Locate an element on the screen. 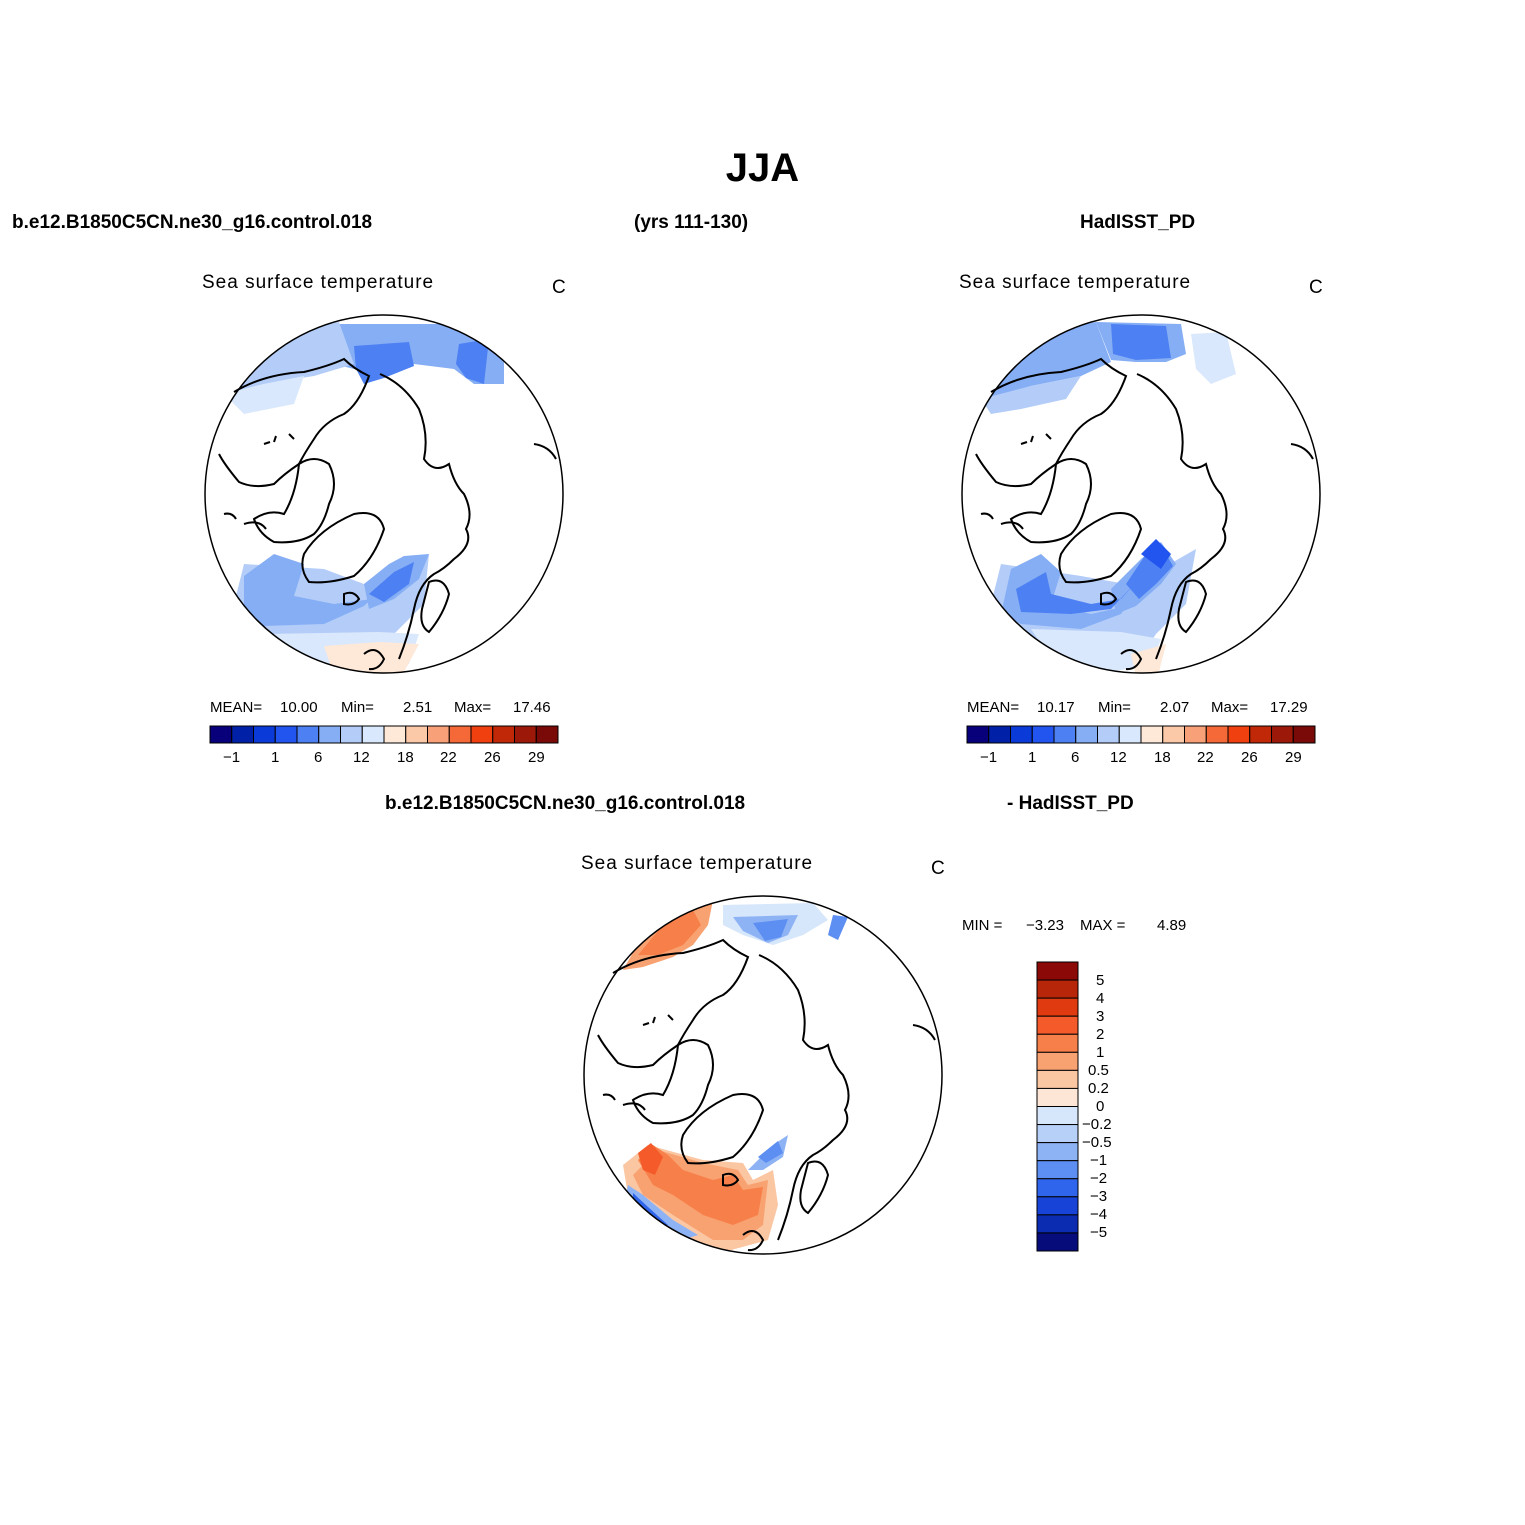 The image size is (1525, 1525). model-panel-title: Sea surface temperature is located at coordinates (318, 282).